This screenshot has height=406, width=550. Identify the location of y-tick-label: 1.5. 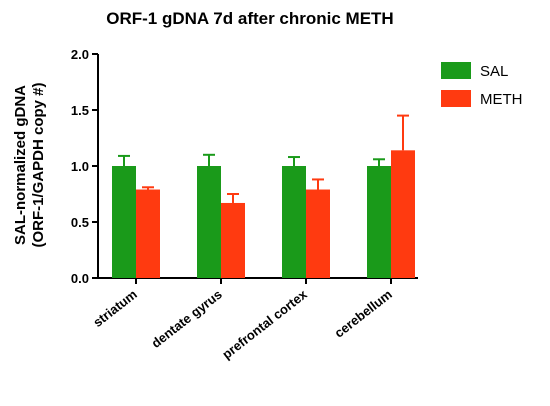
(80, 110).